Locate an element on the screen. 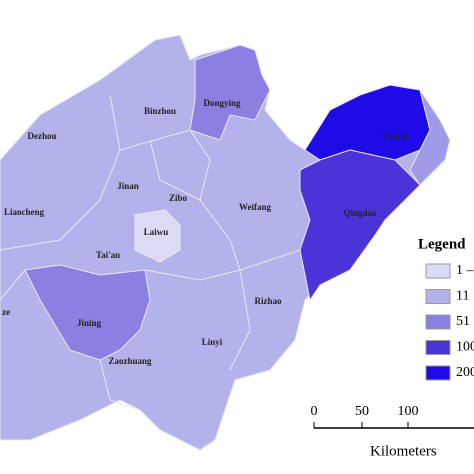 The image size is (474, 474). region-label: Weifang is located at coordinates (255, 207).